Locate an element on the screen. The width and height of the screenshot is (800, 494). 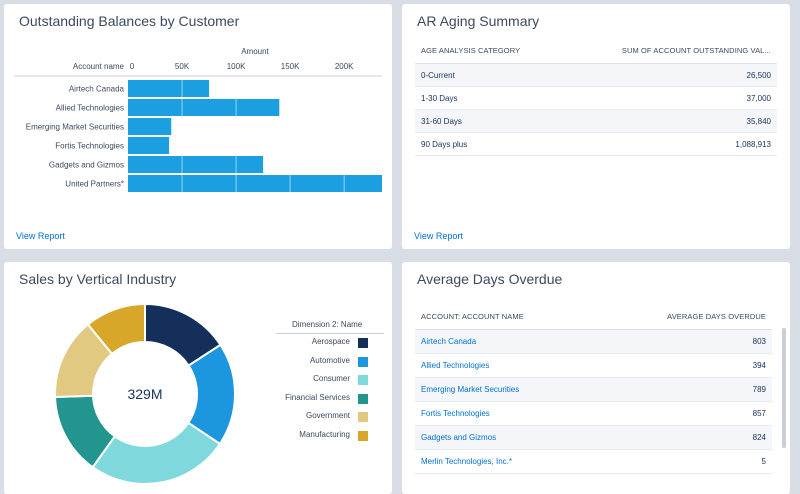
aging-category-cell: 31-60 Days is located at coordinates (441, 121).